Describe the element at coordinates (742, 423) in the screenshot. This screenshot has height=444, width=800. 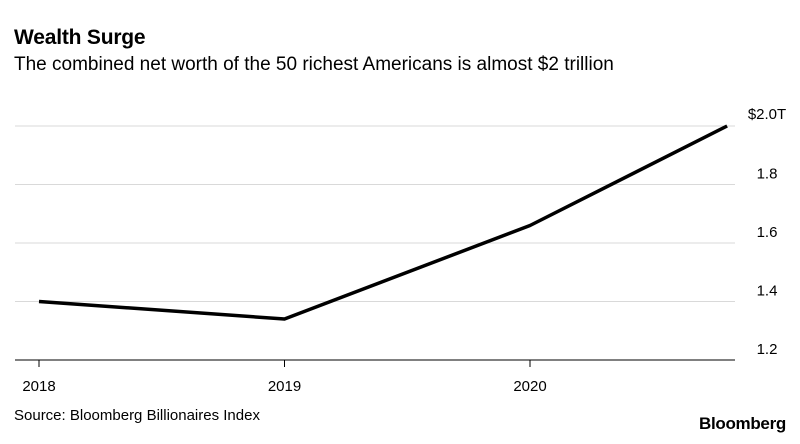
I see `bloomberg-logo: Bloomberg` at that location.